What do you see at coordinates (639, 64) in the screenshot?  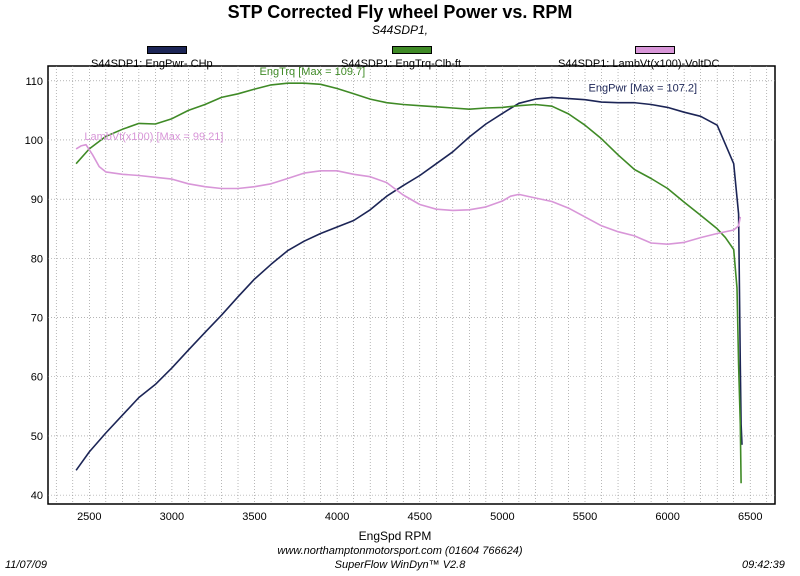 I see `legend-label-lambda: S44SDP1: LambVt(x100)-VoltDC` at bounding box center [639, 64].